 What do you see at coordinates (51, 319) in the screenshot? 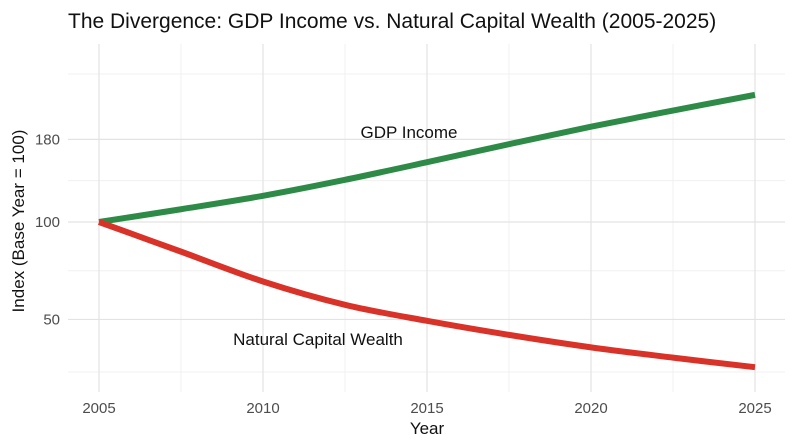
I see `y-tick-label: 50` at bounding box center [51, 319].